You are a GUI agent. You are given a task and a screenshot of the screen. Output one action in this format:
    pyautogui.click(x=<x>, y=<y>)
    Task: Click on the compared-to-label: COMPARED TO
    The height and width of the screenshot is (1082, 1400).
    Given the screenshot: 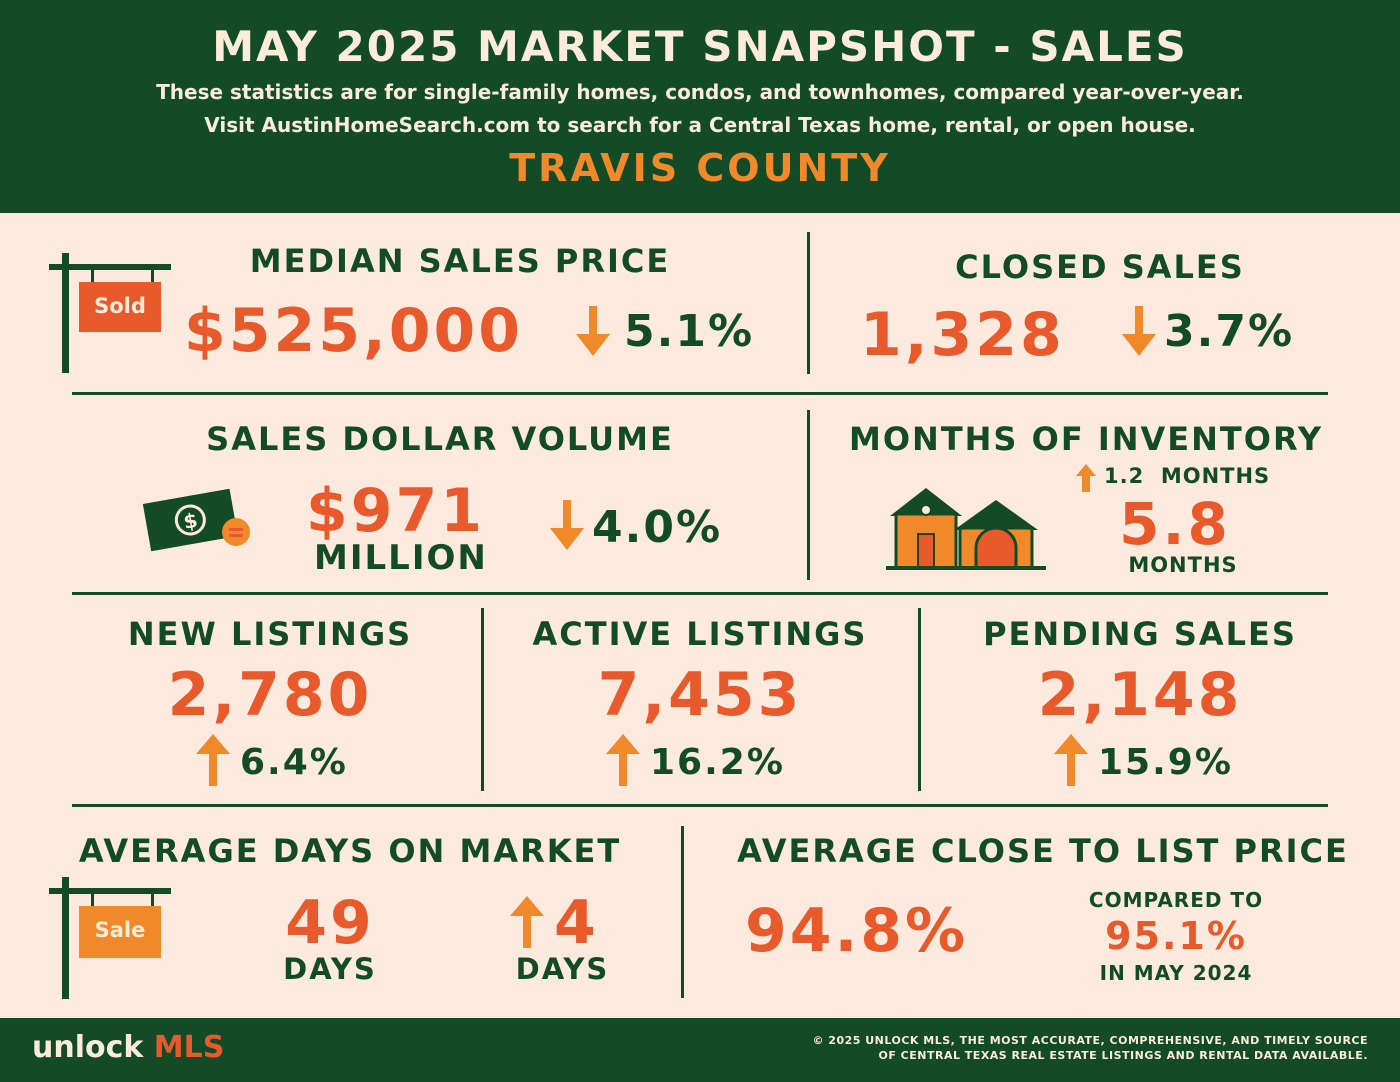 What is the action you would take?
    pyautogui.click(x=1176, y=900)
    